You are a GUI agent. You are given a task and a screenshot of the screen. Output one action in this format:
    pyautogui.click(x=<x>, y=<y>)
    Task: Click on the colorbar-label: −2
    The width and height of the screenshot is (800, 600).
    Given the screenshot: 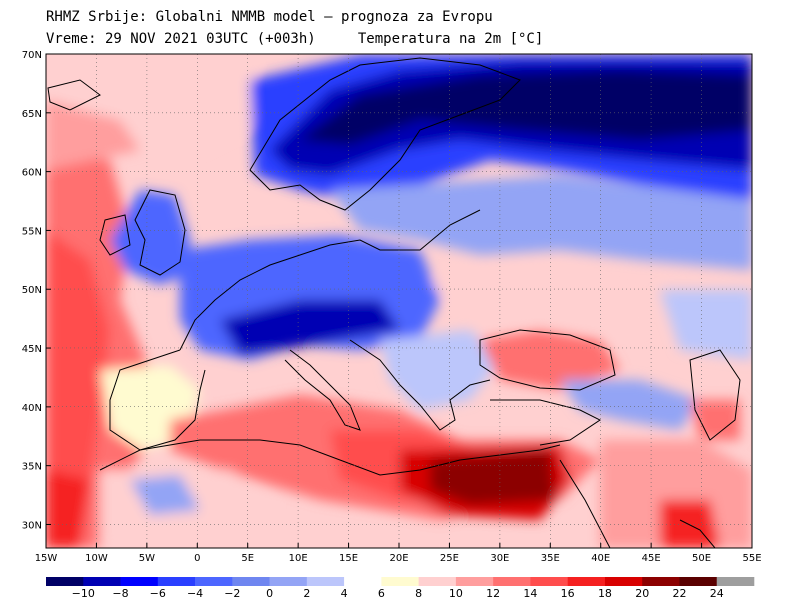 What is the action you would take?
    pyautogui.click(x=232, y=593)
    